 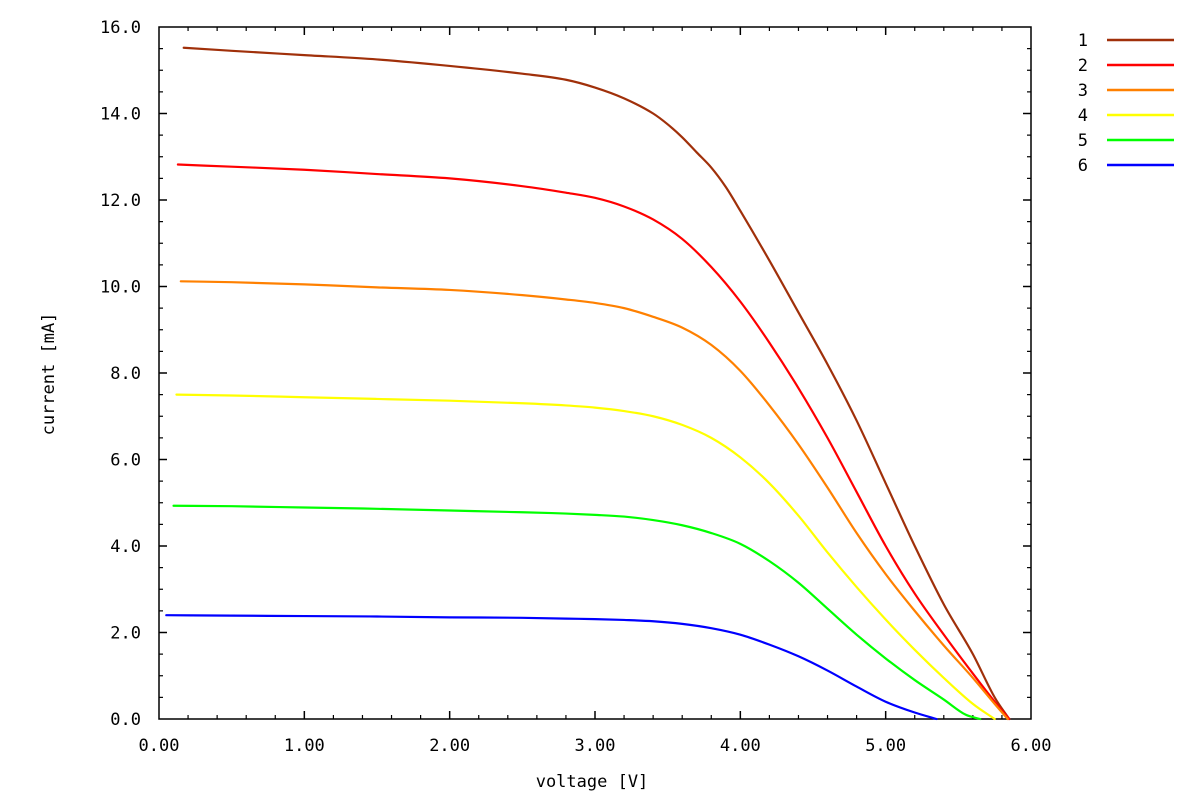 I want to click on x-axis-tick-labels: 0.00 1.00 2.00 3.00 4.00 5.00 6.00, so click(x=595, y=746).